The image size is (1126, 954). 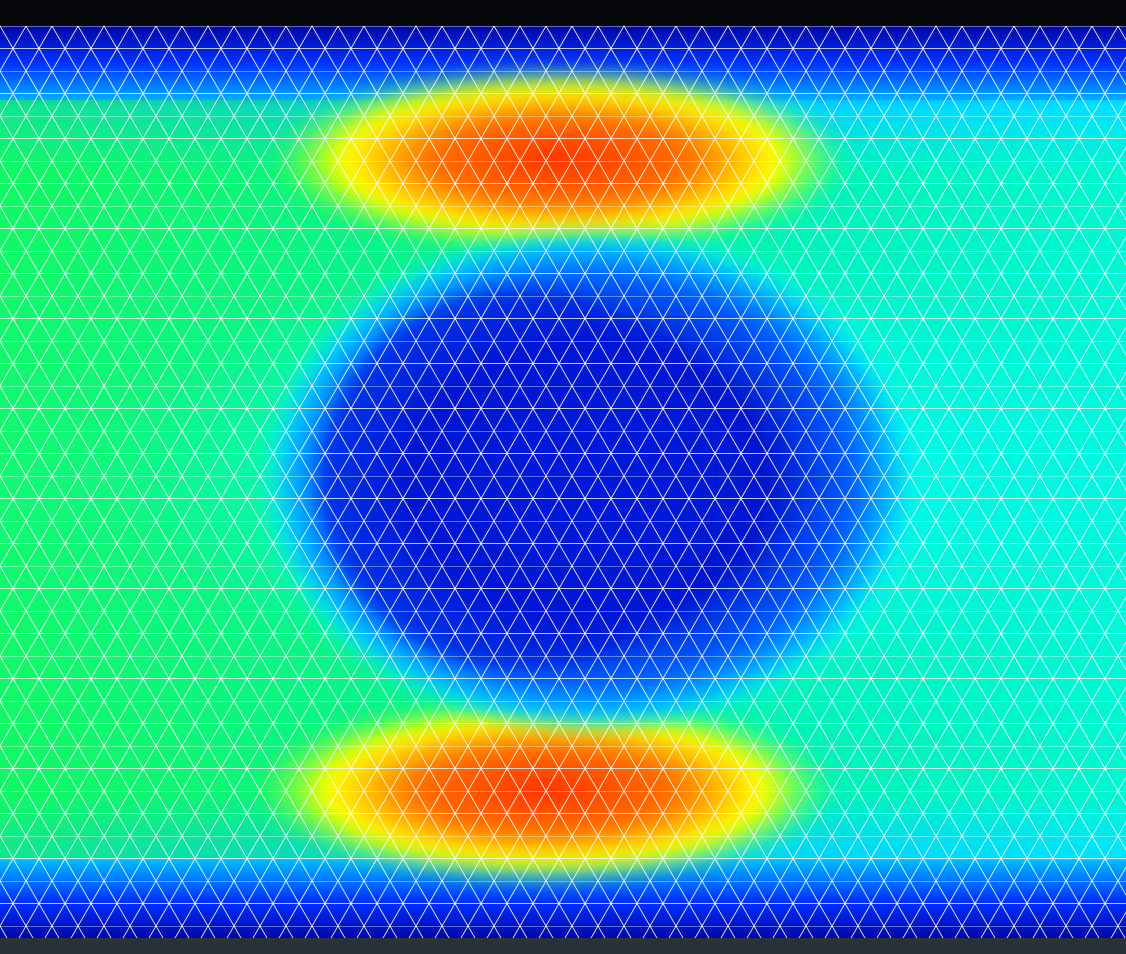 I want to click on top-bar, so click(x=563, y=13).